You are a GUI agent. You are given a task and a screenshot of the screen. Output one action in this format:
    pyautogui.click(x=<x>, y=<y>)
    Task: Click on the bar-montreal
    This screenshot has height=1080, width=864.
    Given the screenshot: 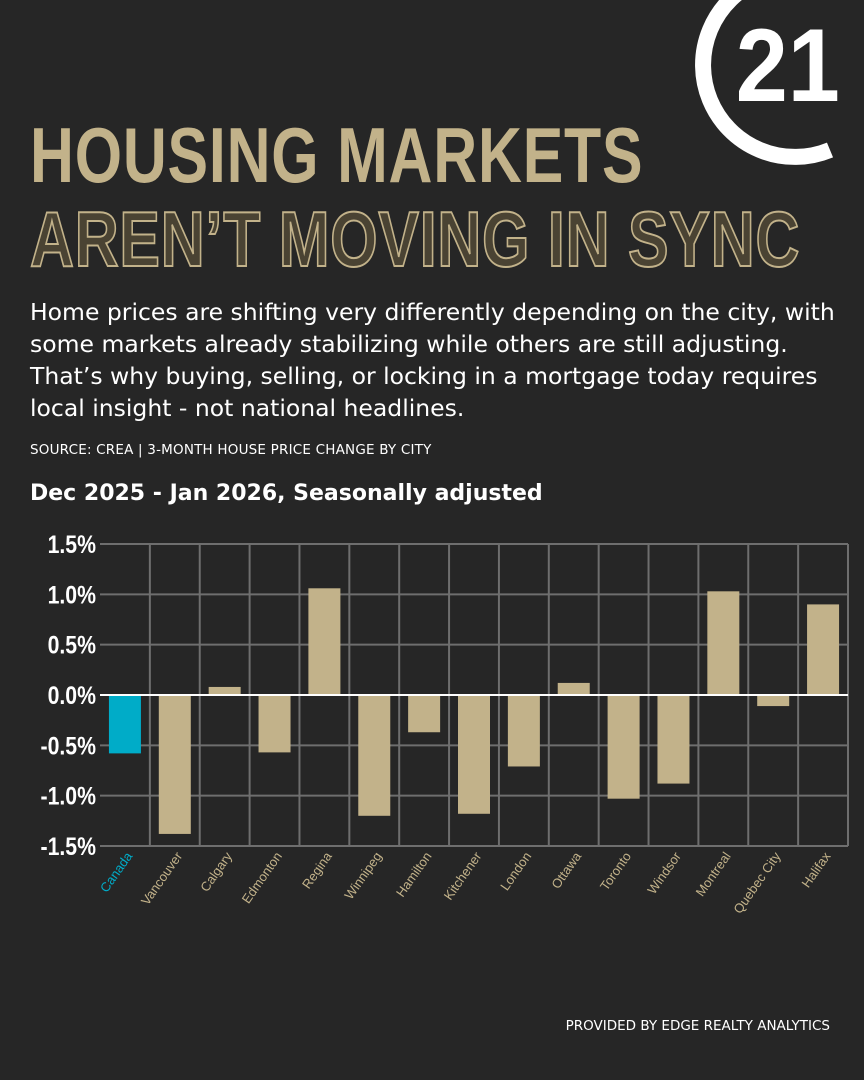 What is the action you would take?
    pyautogui.click(x=723, y=643)
    